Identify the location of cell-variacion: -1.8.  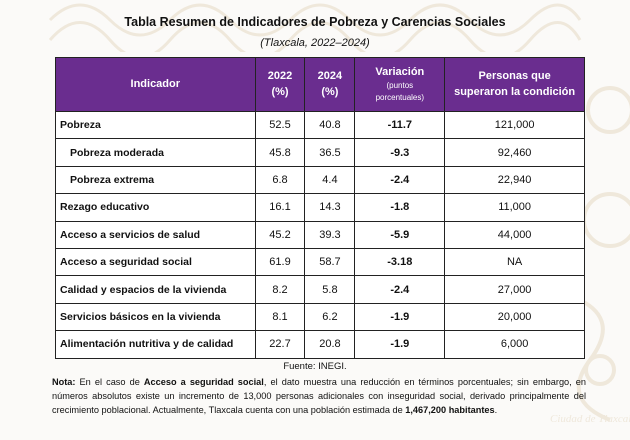
(400, 207).